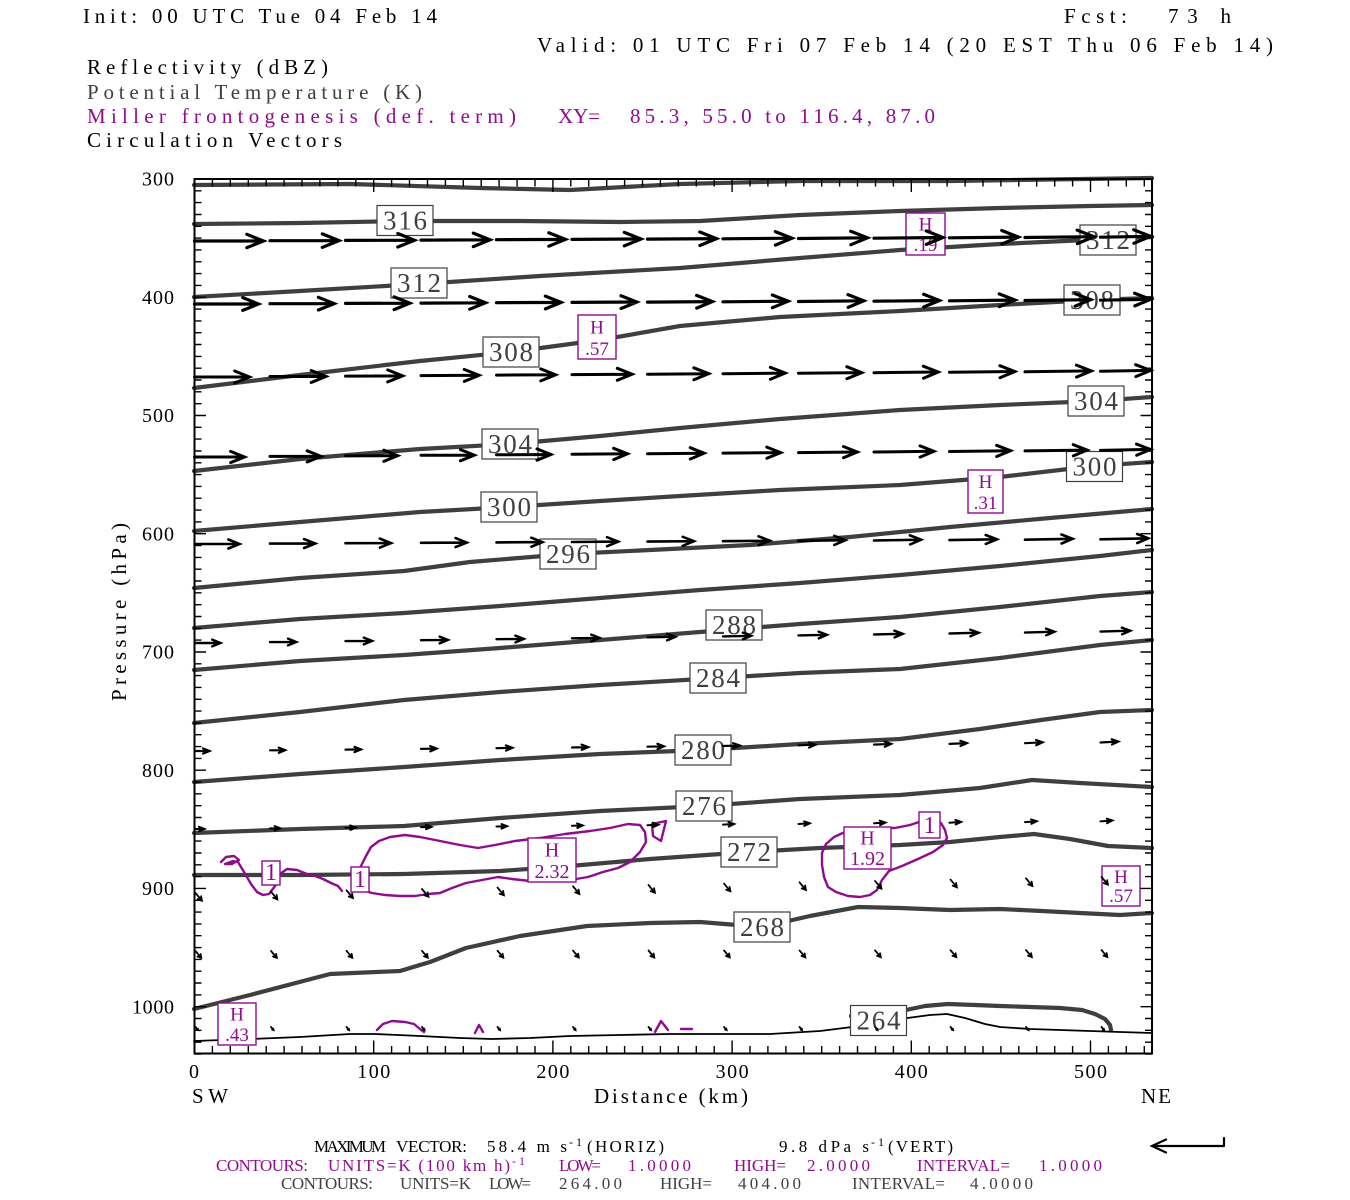 The image size is (1350, 1200). I want to click on svg-text: 304, so click(1096, 401).